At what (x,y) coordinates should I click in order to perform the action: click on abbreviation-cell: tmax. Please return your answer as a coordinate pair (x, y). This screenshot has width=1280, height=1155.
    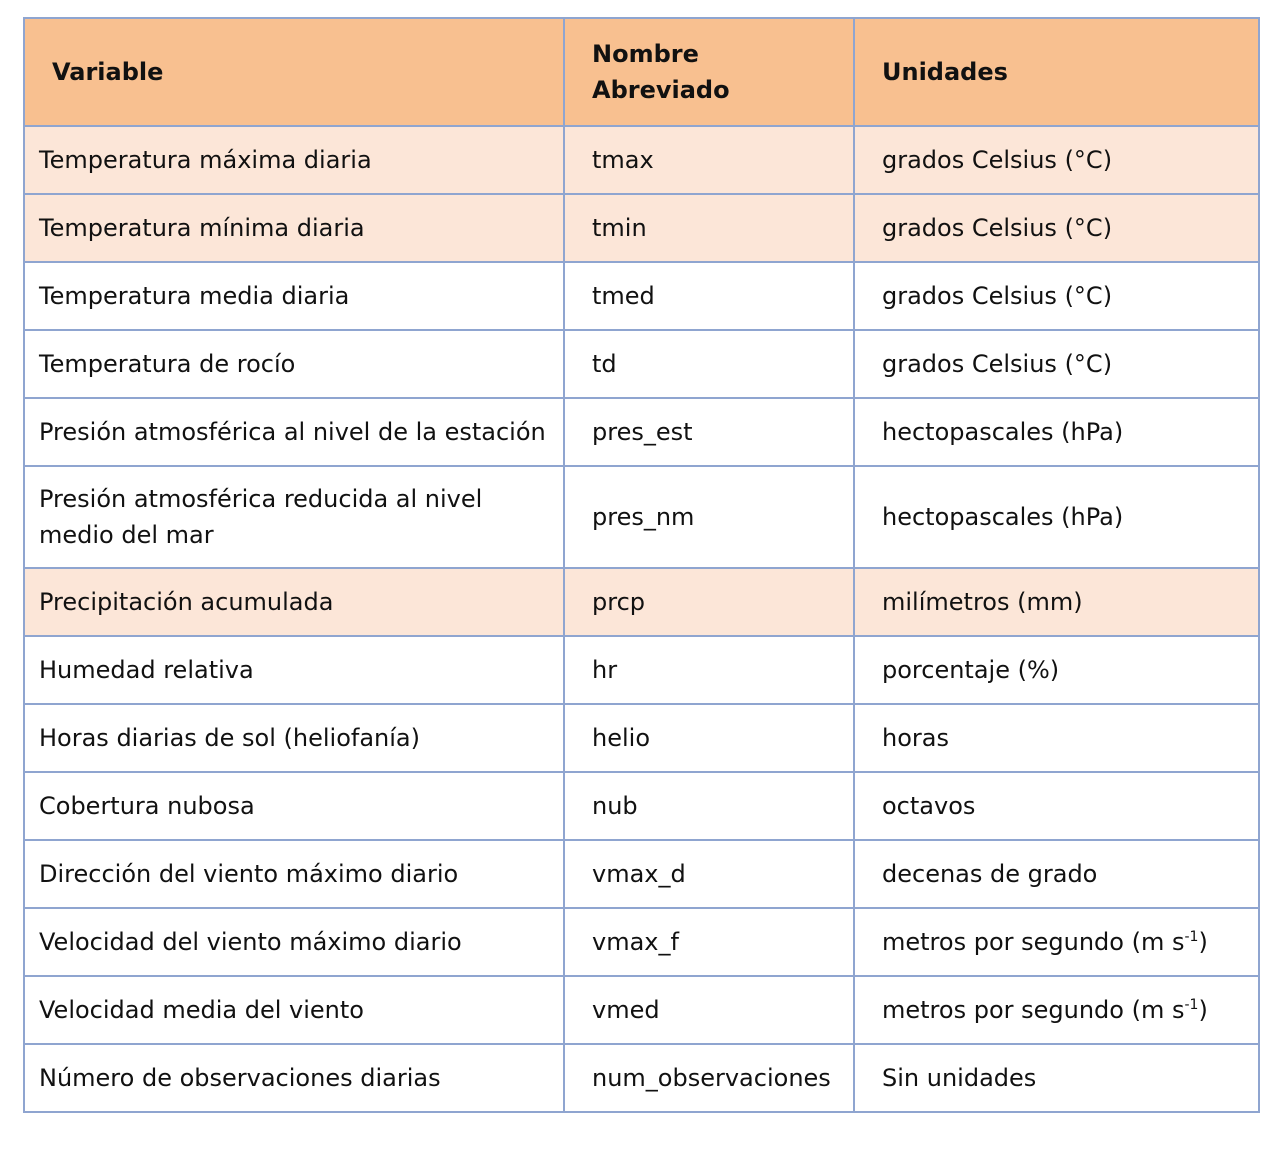
    Looking at the image, I should click on (709, 160).